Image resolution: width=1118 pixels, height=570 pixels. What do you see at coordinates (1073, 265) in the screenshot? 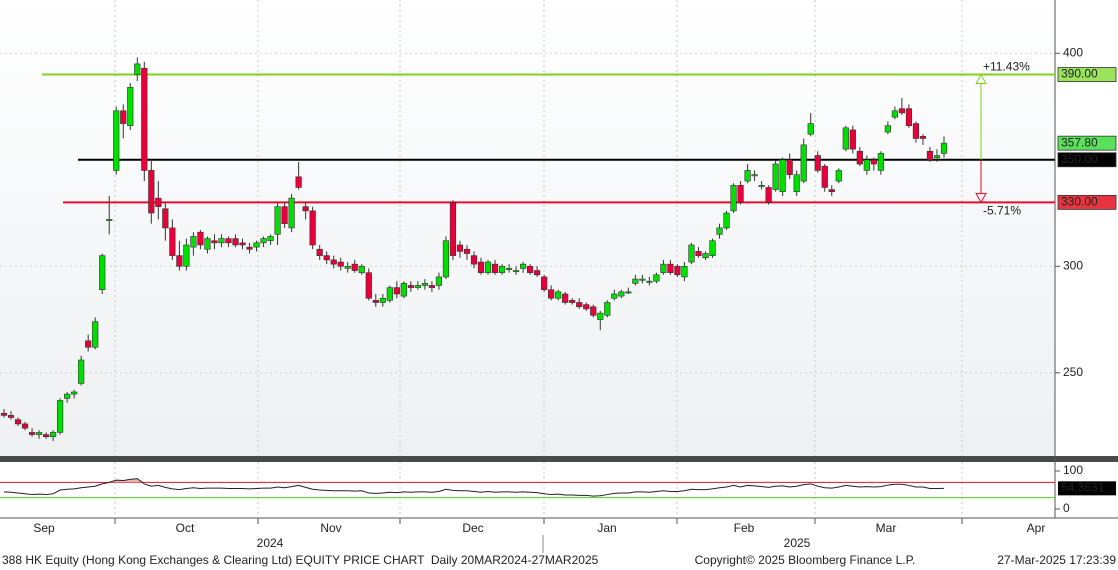
I see `y-tick-label: 300` at bounding box center [1073, 265].